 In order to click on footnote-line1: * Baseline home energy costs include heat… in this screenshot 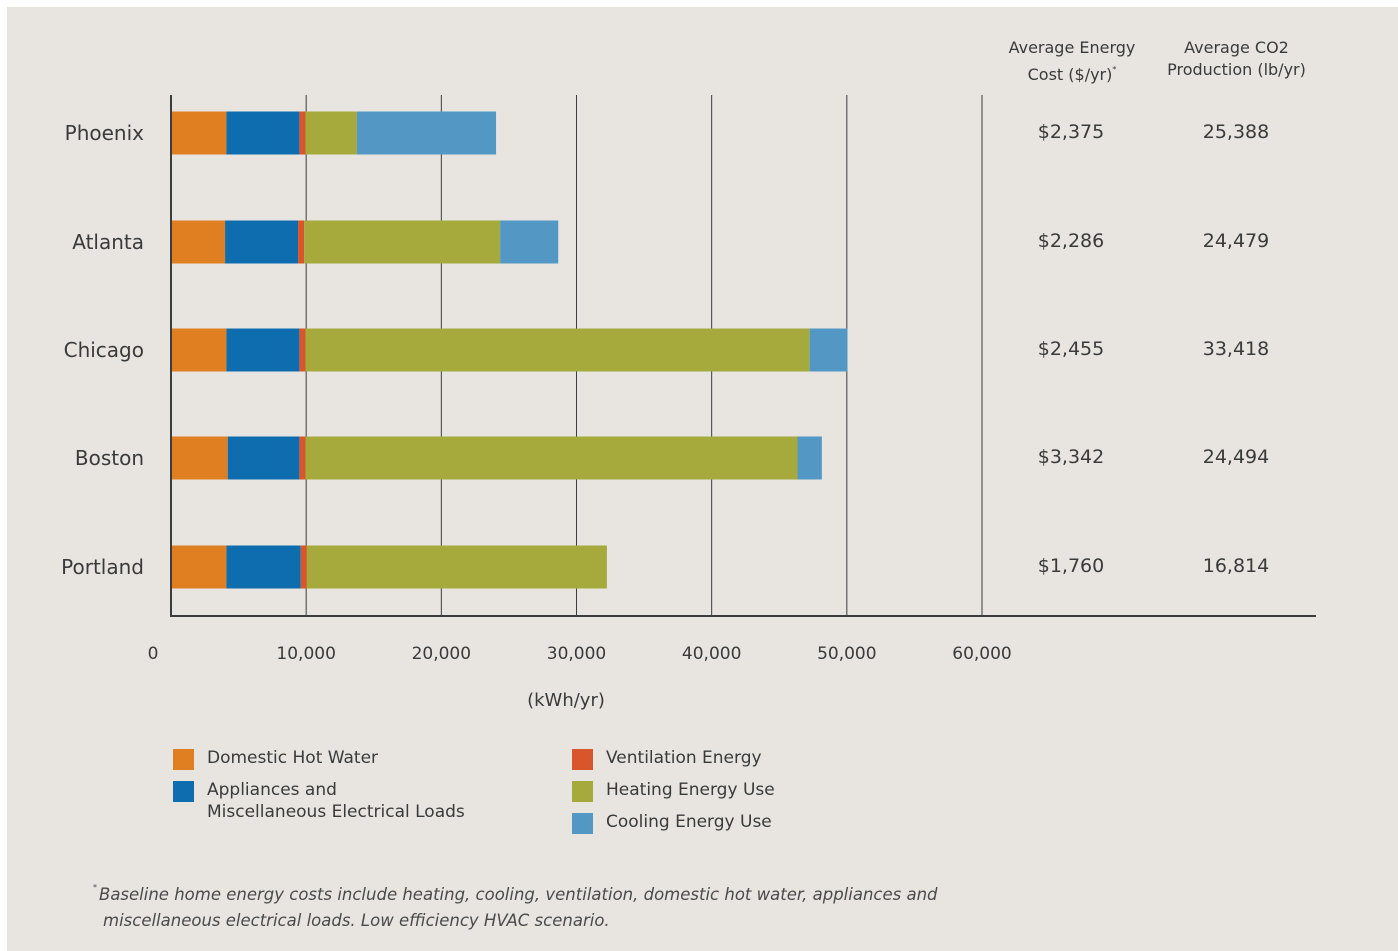, I will do `click(515, 893)`.